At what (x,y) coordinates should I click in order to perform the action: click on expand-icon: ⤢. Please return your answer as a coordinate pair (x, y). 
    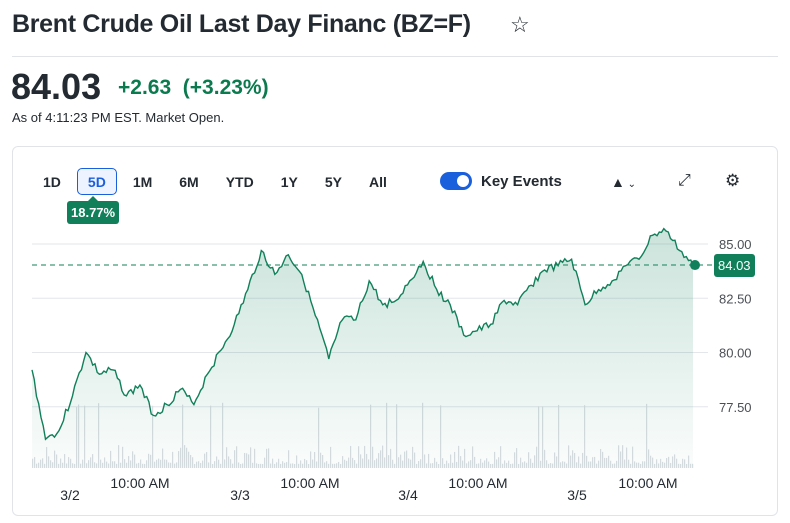
    Looking at the image, I should click on (684, 180).